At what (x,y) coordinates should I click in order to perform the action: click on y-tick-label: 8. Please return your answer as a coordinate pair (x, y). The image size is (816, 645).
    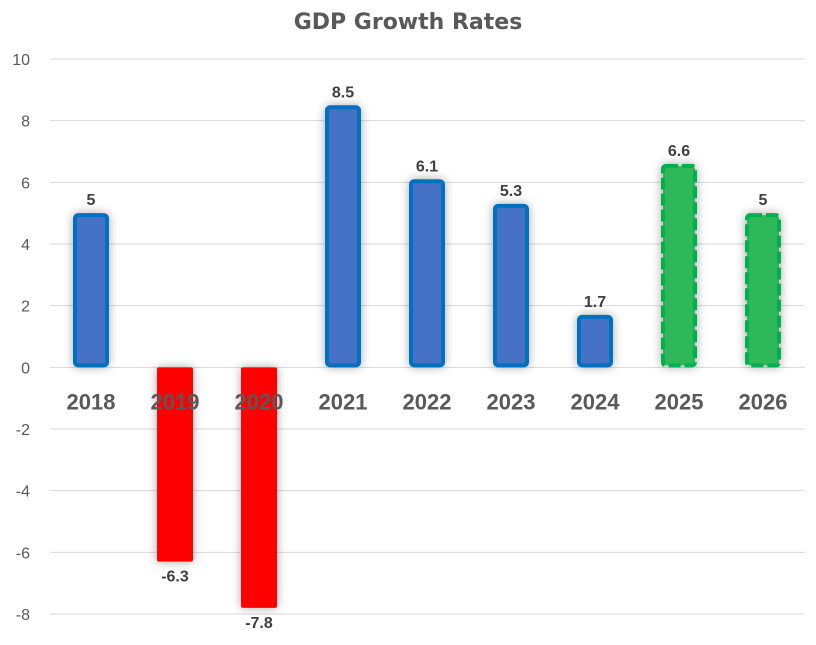
    Looking at the image, I should click on (25, 122).